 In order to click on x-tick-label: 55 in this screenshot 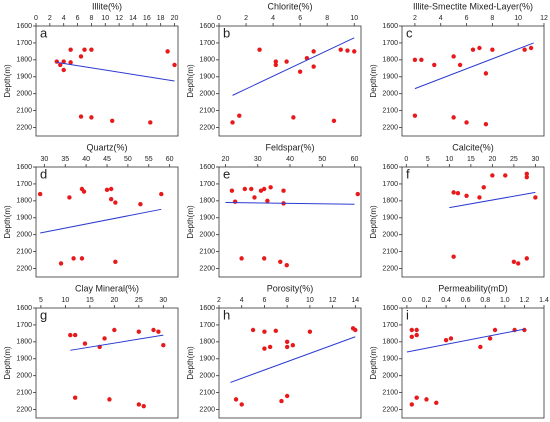, I will do `click(149, 159)`.